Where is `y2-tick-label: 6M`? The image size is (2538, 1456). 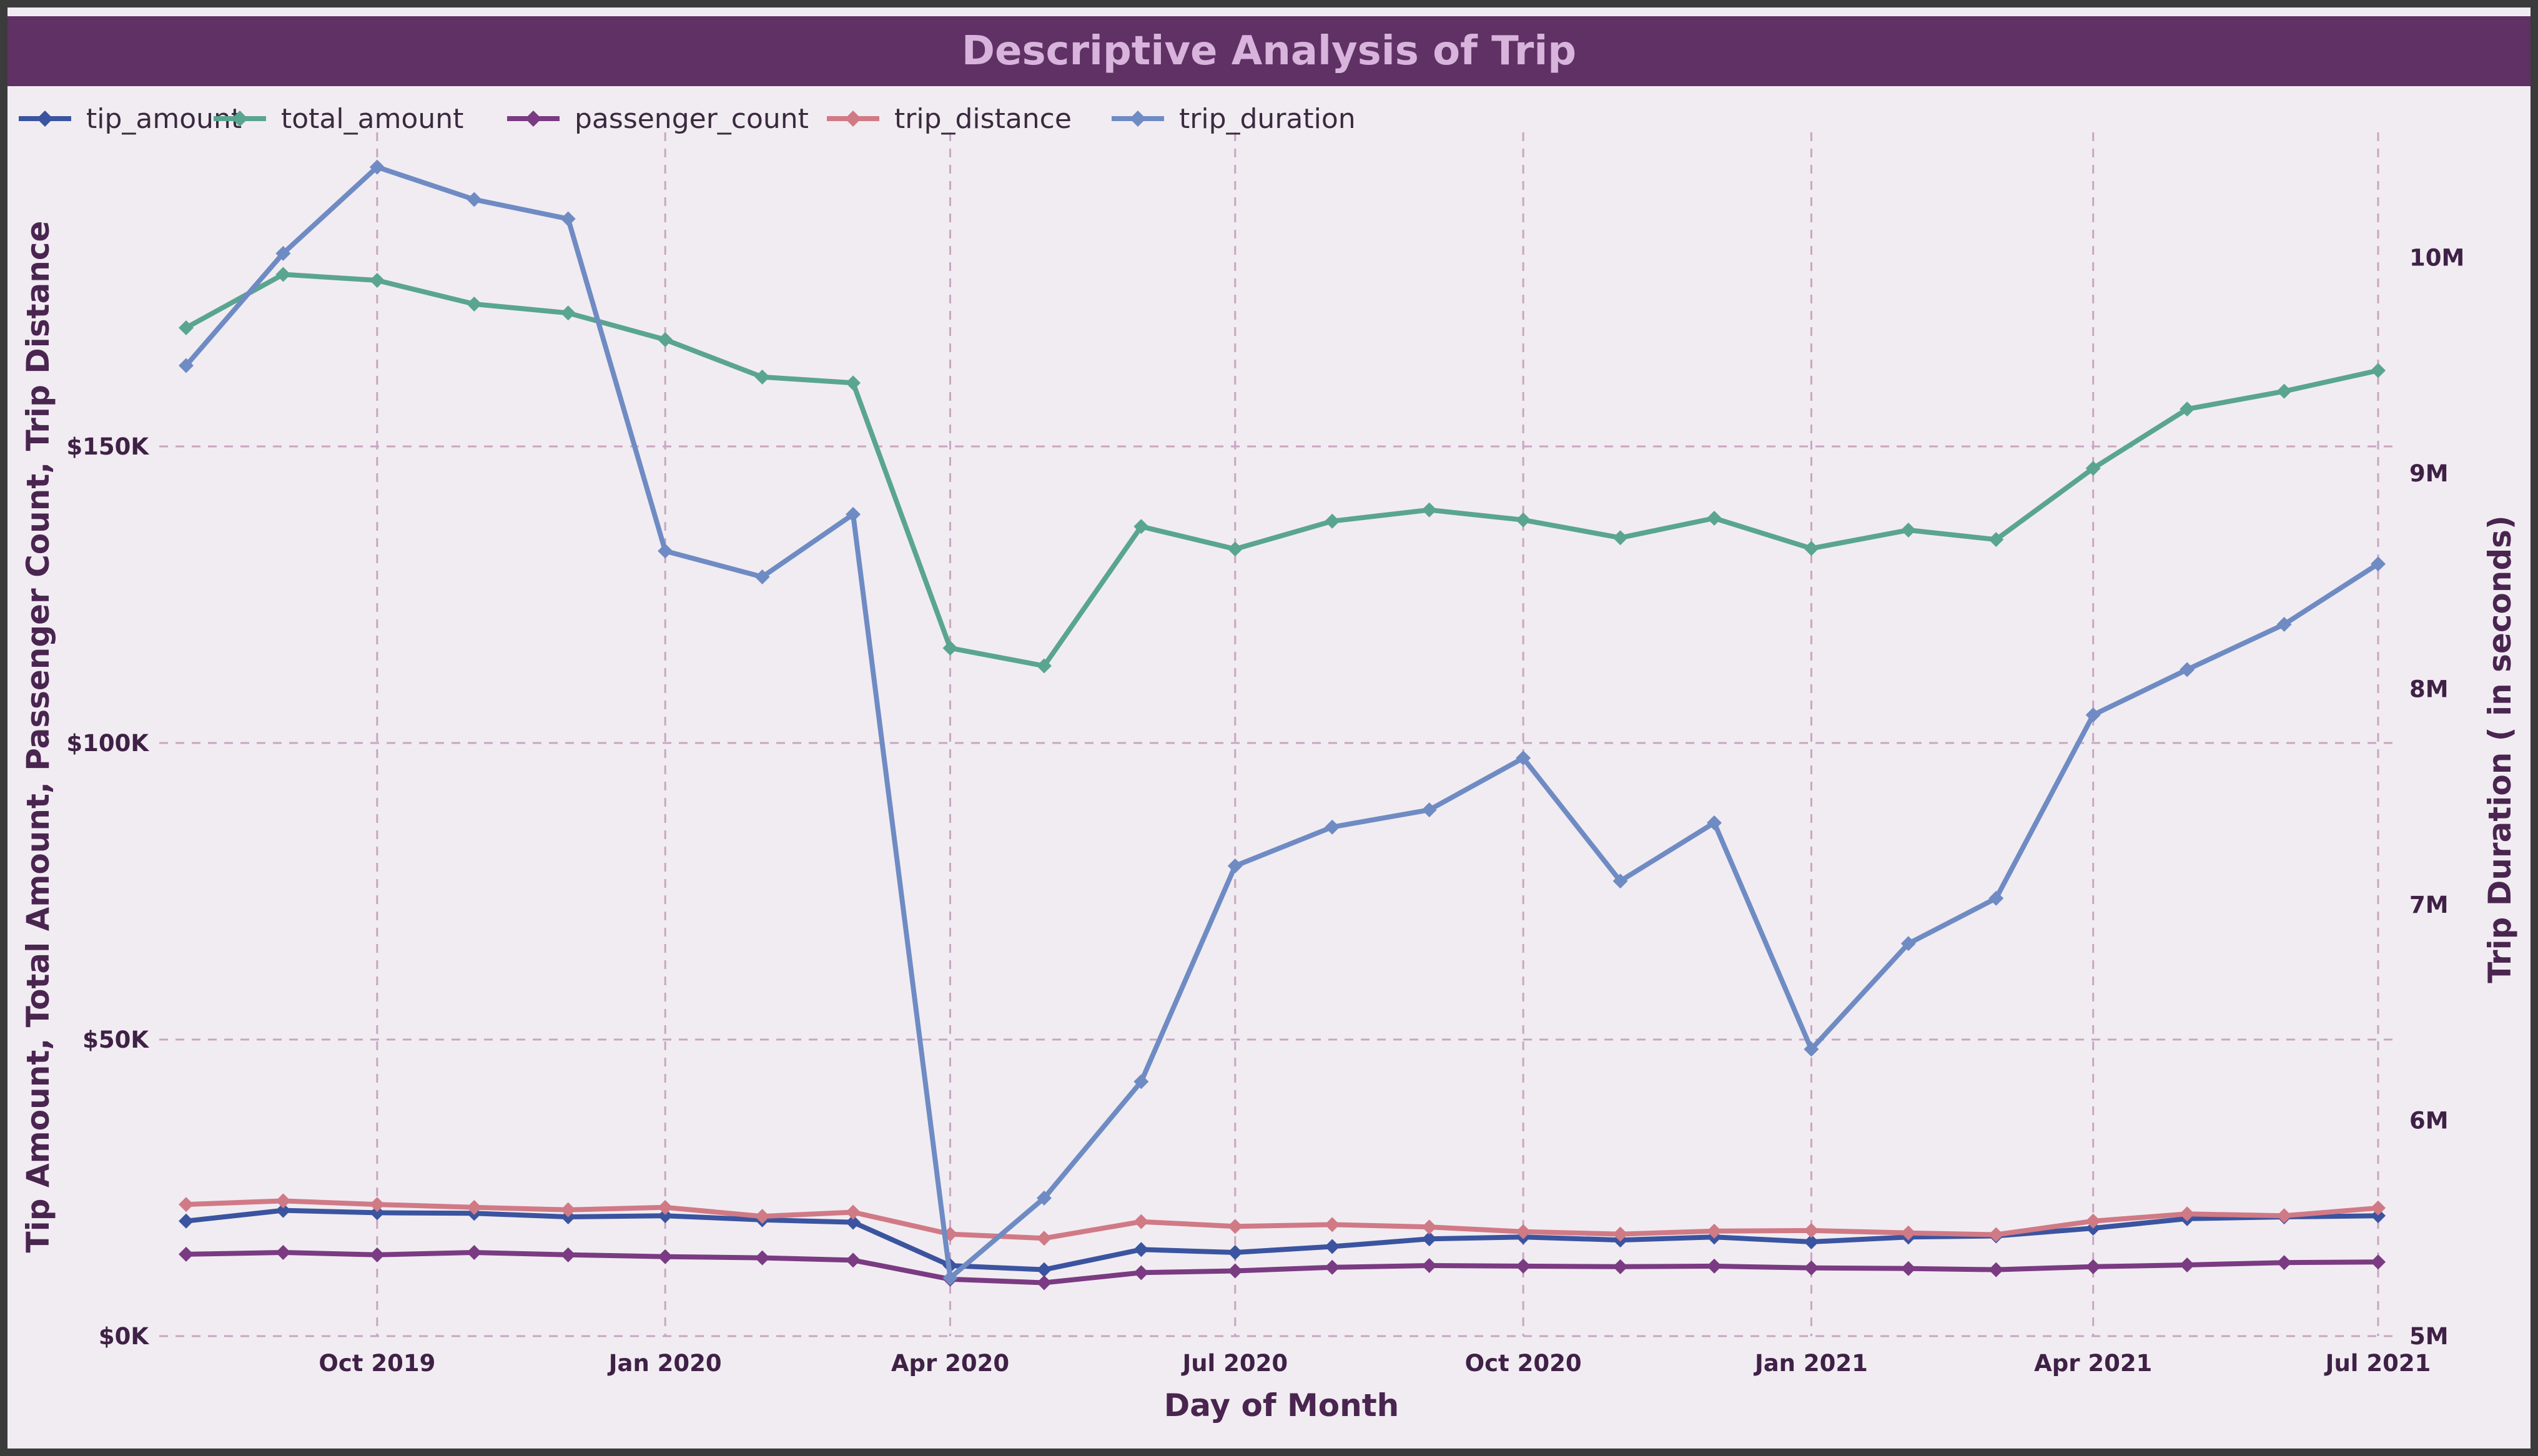
y2-tick-label: 6M is located at coordinates (2429, 1121).